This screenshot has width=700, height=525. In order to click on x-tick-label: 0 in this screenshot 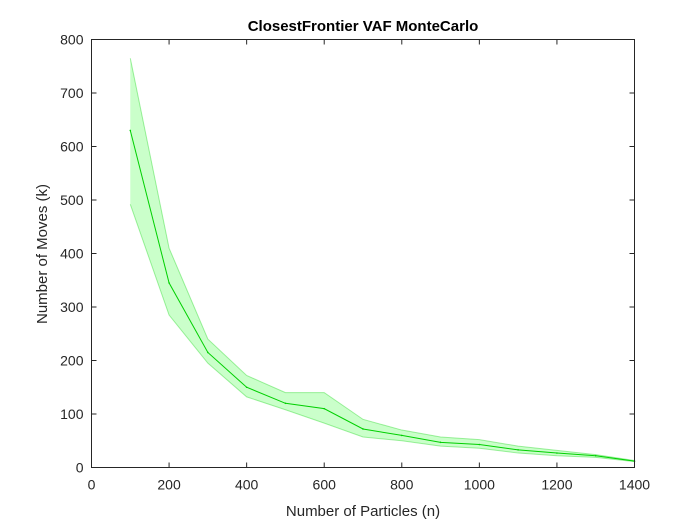, I will do `click(92, 485)`.